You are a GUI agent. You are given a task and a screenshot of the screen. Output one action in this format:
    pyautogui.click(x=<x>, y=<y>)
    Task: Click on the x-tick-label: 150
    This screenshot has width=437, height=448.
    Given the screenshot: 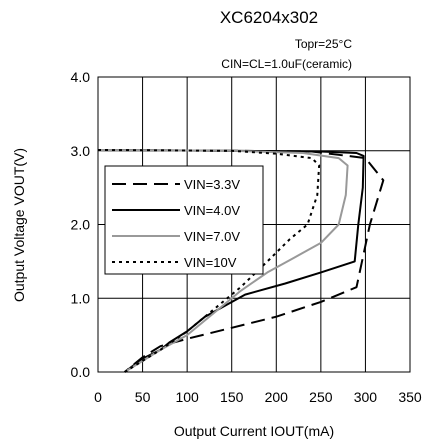 What is the action you would take?
    pyautogui.click(x=232, y=397)
    